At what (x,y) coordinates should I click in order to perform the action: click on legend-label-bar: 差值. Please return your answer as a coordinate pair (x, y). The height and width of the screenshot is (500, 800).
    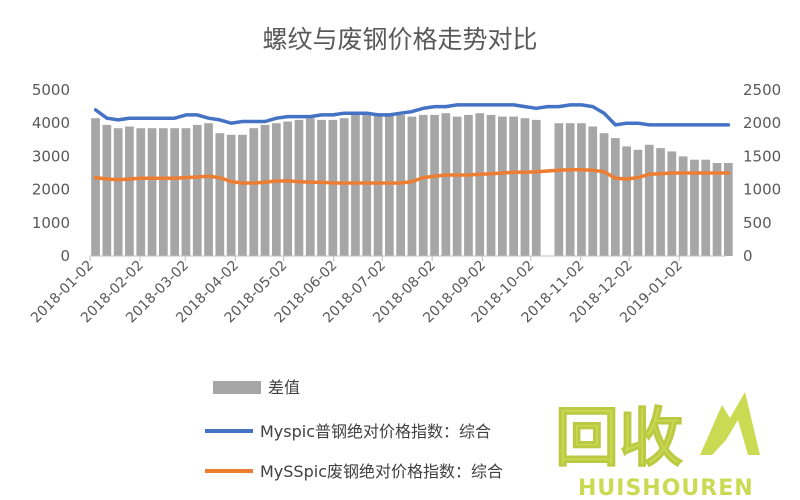
    Looking at the image, I should click on (284, 387).